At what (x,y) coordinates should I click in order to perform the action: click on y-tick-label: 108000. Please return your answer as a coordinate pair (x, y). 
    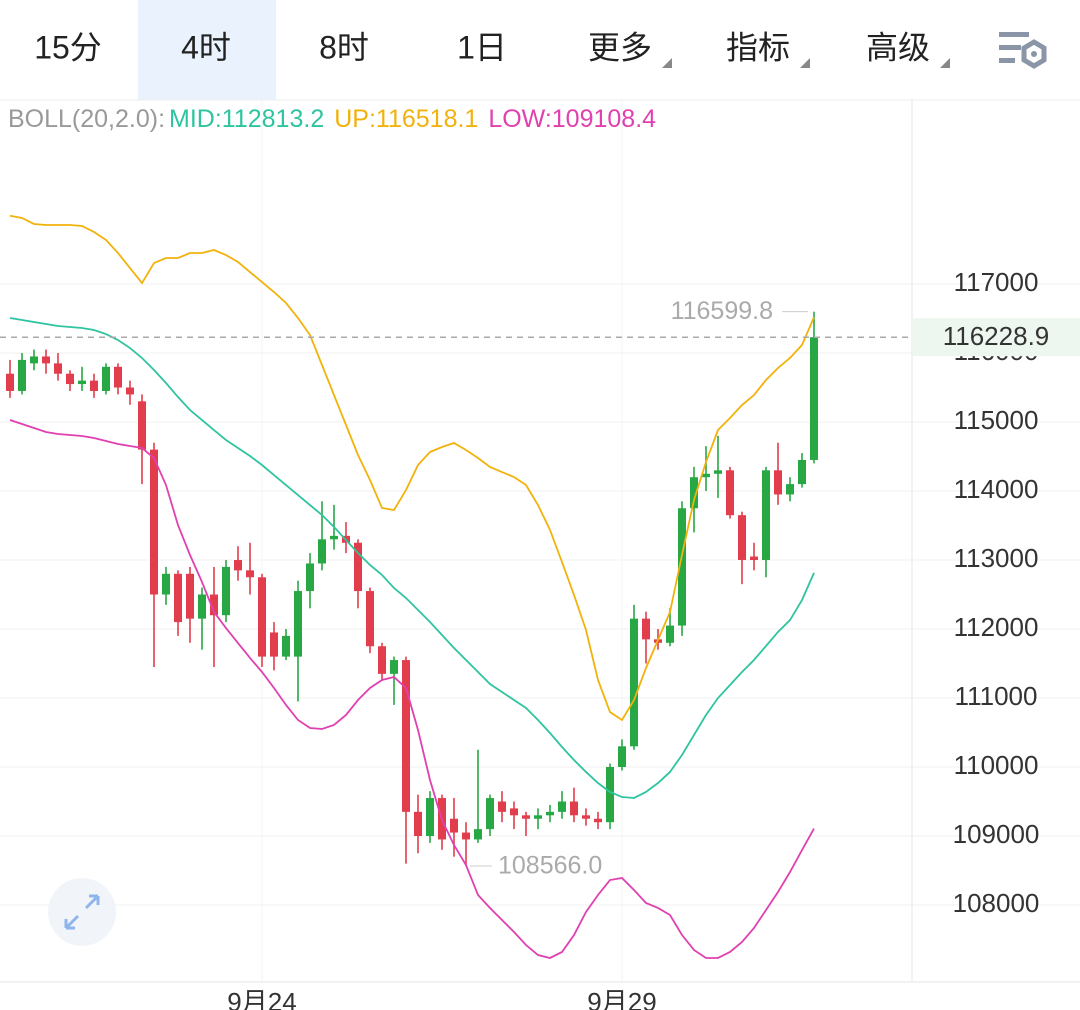
    Looking at the image, I should click on (996, 903).